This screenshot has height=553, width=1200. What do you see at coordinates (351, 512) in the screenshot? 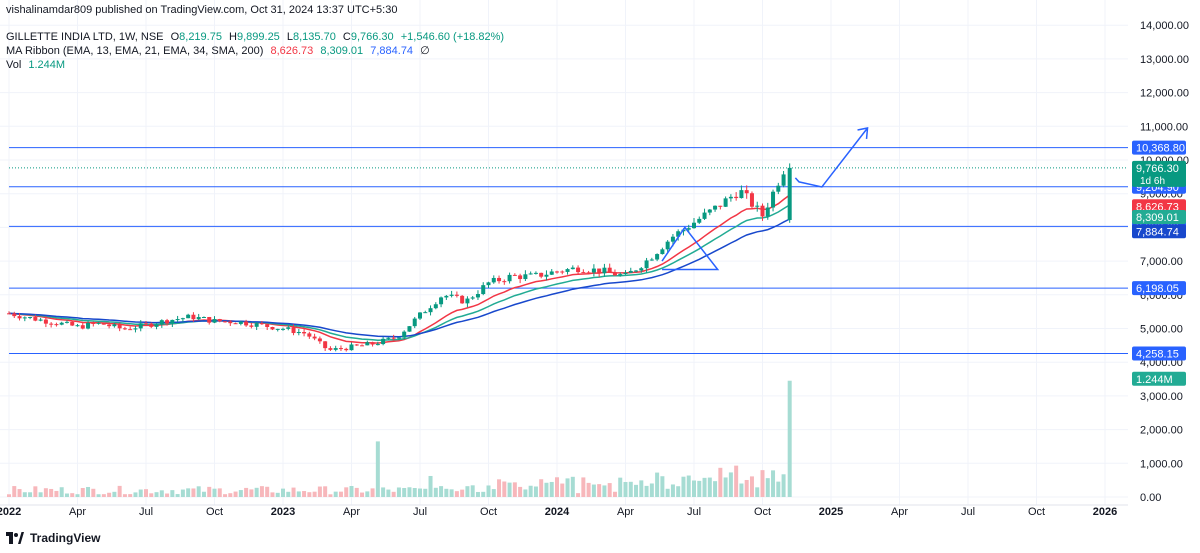
I see `time-tick-label: Apr` at bounding box center [351, 512].